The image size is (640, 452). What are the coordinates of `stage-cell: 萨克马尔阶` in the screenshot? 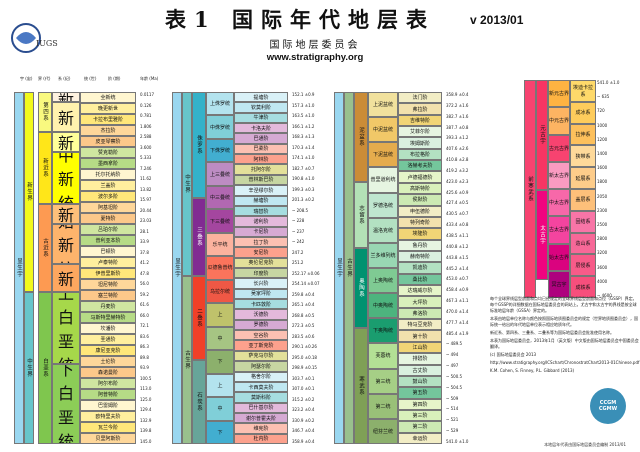 It's located at (261, 356).